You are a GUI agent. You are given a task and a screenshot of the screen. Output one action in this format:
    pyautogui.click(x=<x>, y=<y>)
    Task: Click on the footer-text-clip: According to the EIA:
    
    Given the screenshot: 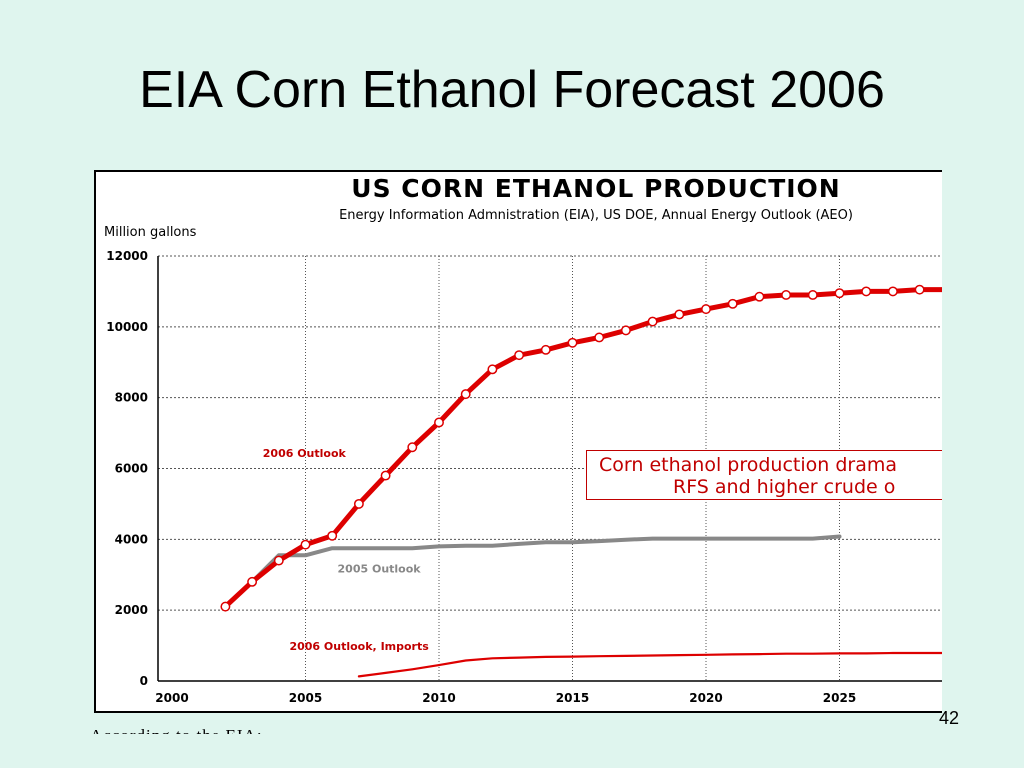 What is the action you would take?
    pyautogui.click(x=215, y=728)
    